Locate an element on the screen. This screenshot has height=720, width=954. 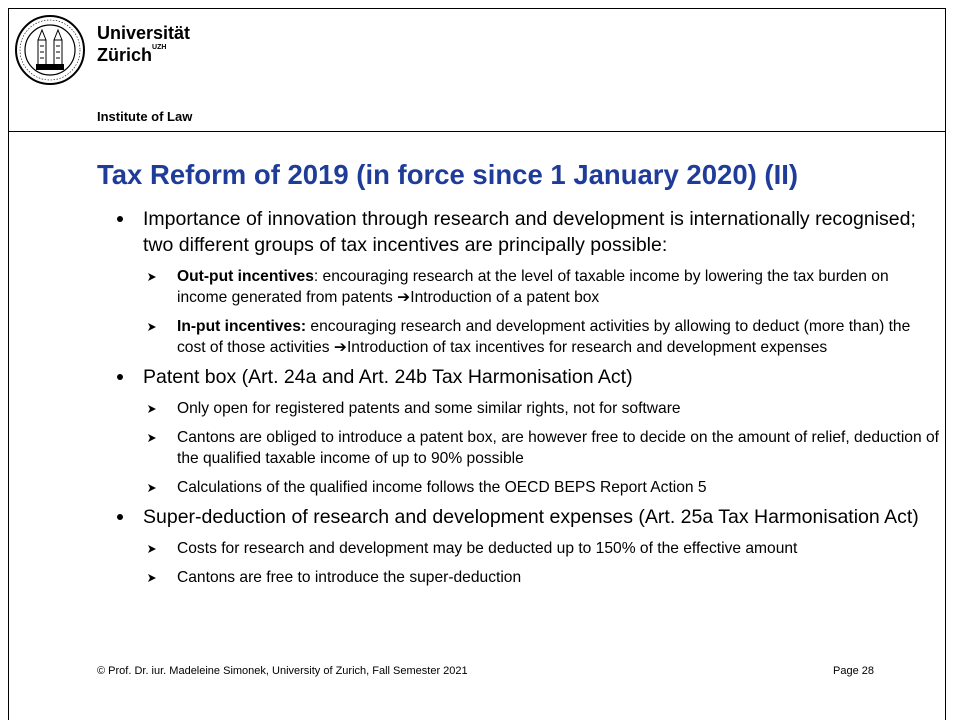
institute: Institute of Law is located at coordinates (145, 116).